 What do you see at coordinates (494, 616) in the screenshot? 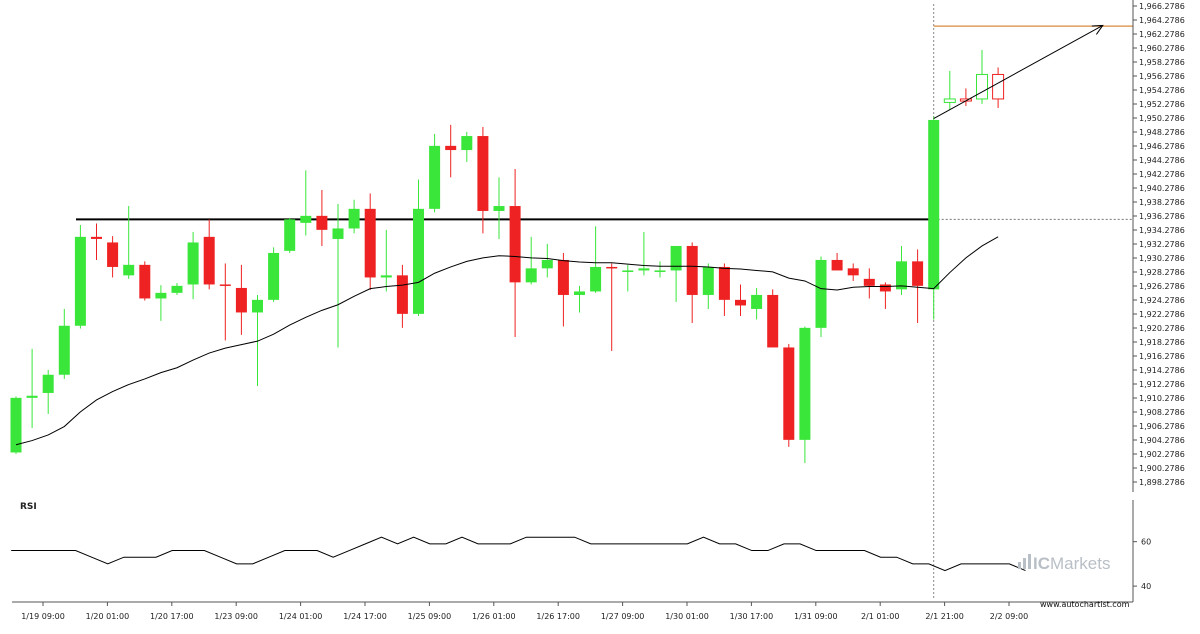
I see `time-tick-label: 1/26 01:00` at bounding box center [494, 616].